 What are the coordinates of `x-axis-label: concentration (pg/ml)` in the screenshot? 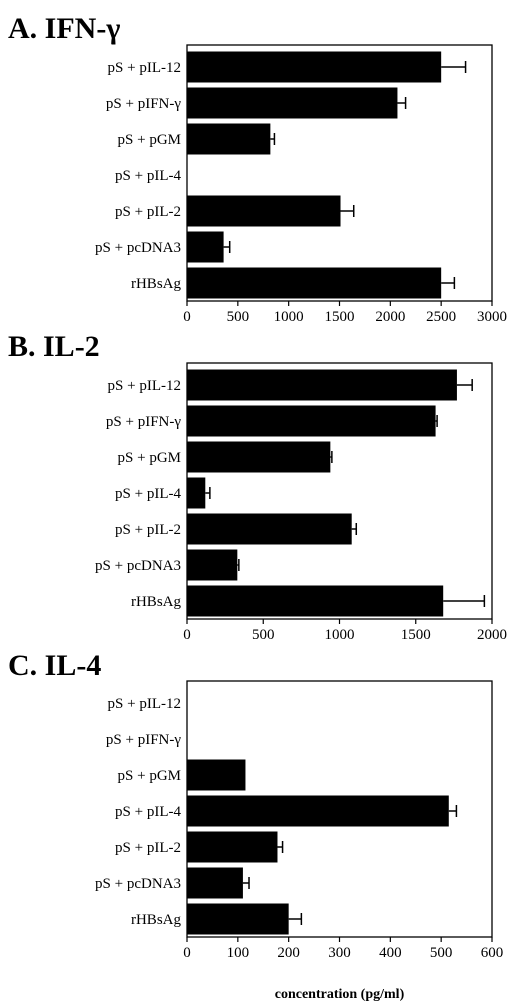 It's located at (340, 994).